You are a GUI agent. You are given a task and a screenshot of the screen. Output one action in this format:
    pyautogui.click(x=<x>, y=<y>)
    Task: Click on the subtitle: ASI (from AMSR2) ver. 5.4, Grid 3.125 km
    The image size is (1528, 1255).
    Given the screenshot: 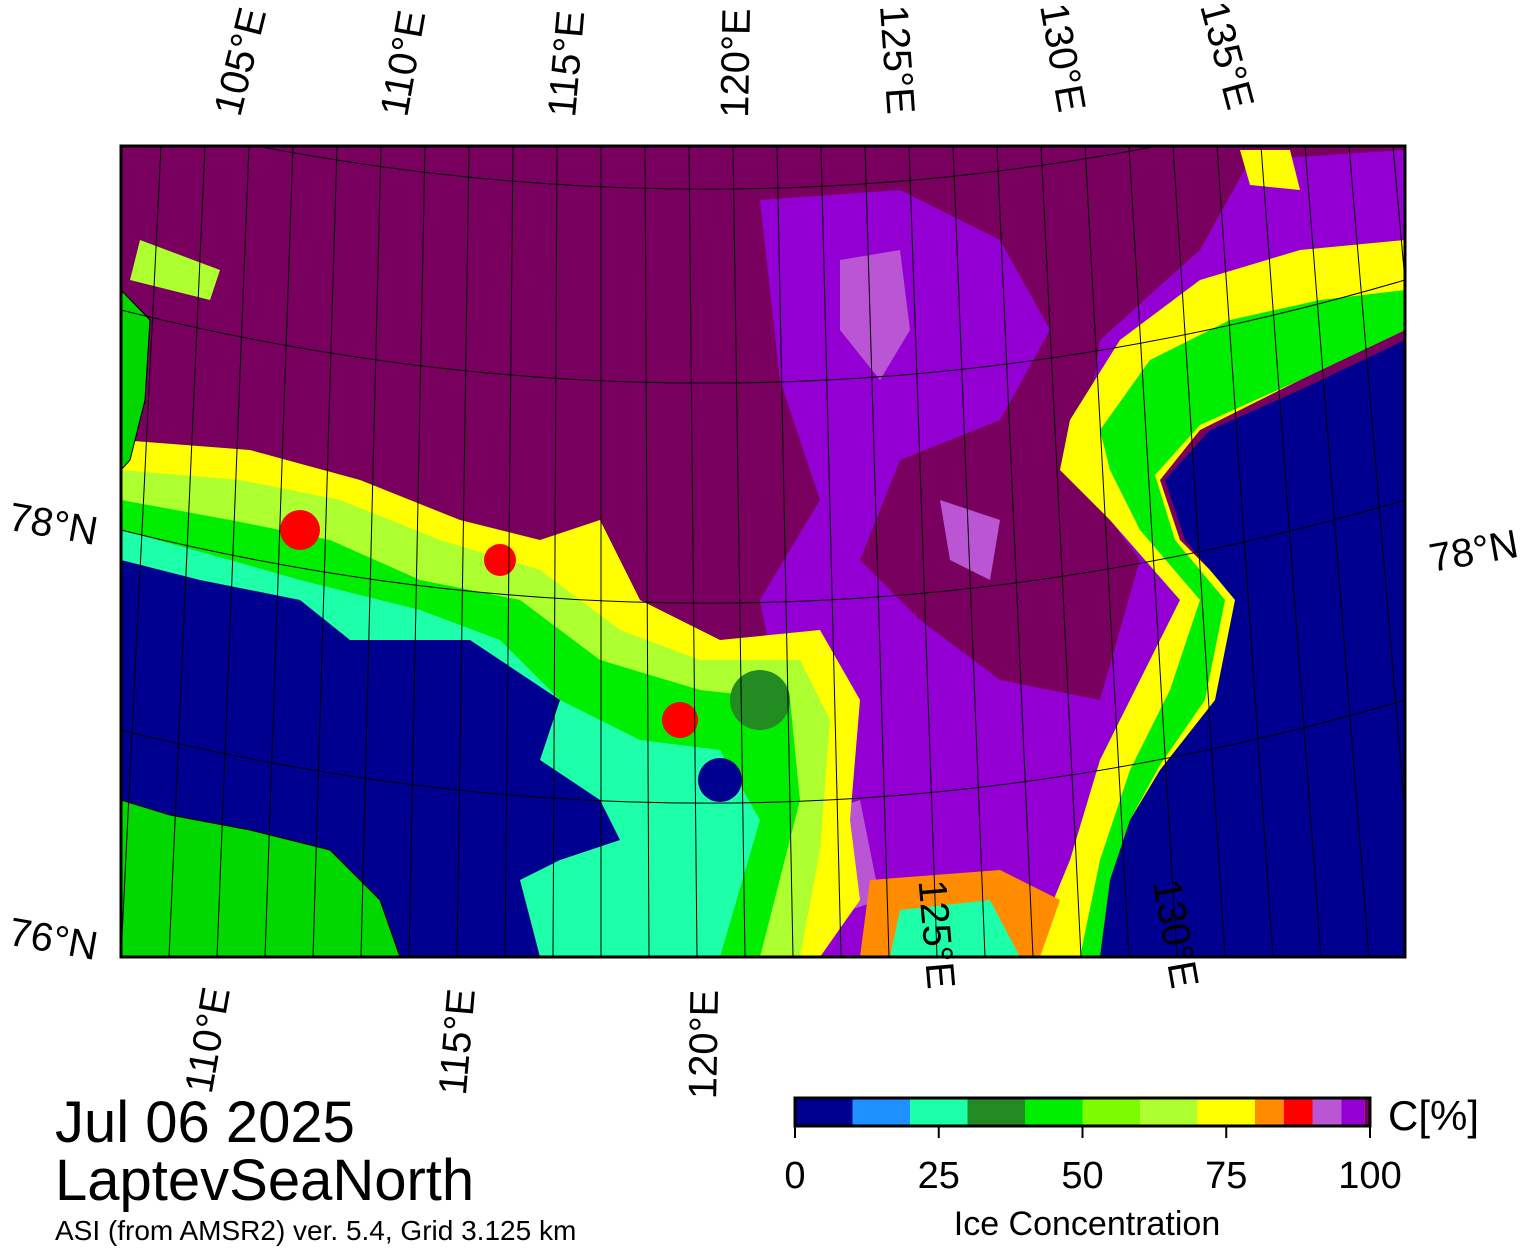 What is the action you would take?
    pyautogui.click(x=315, y=1230)
    